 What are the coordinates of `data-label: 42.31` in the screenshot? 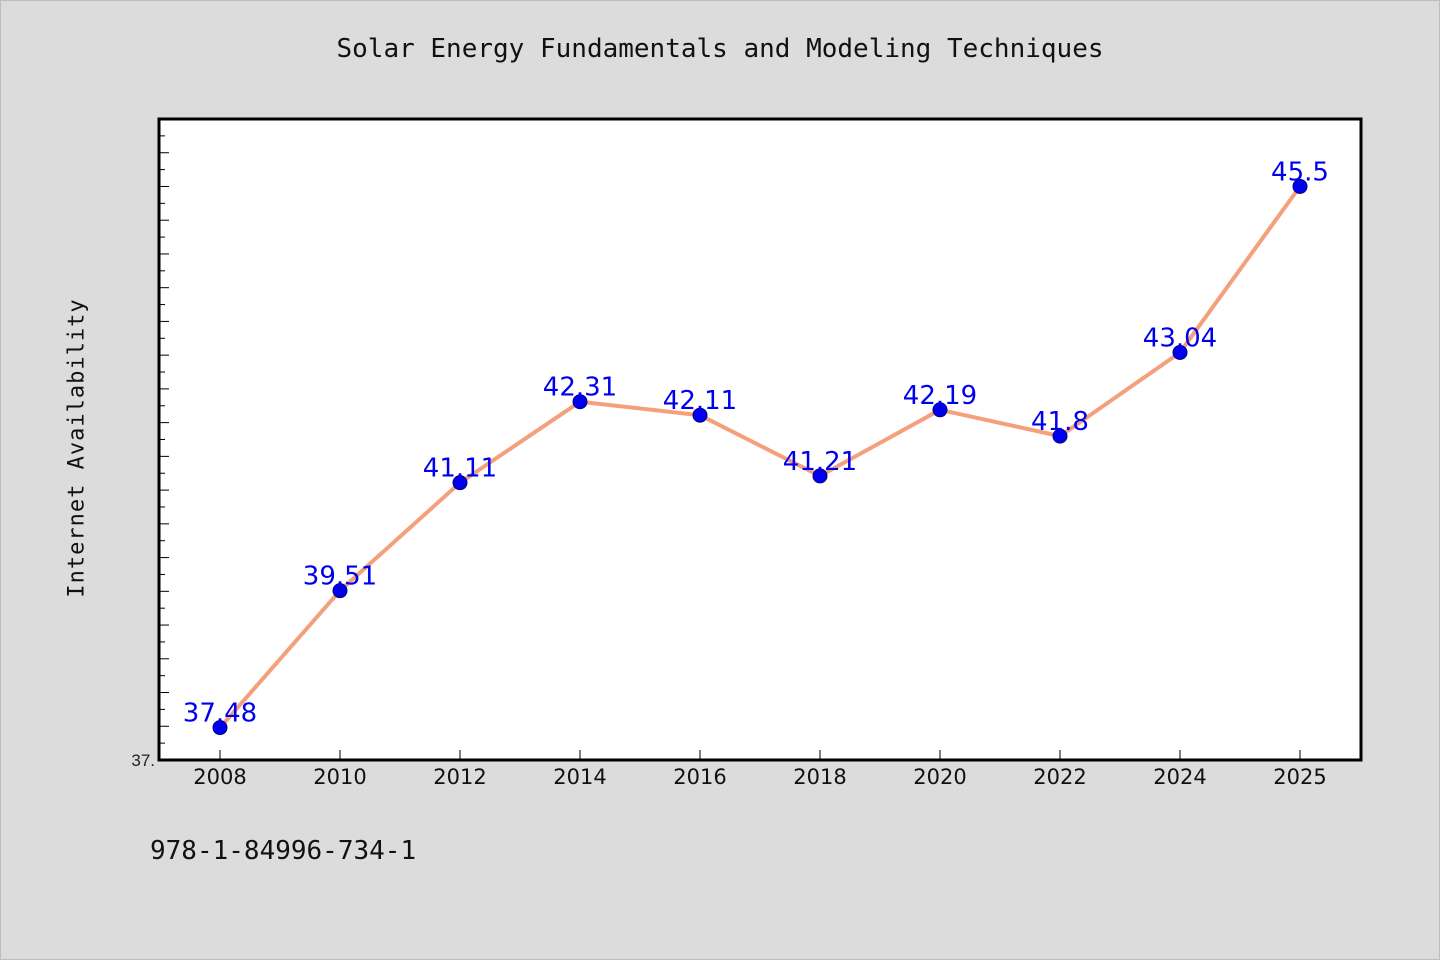 It's located at (580, 388).